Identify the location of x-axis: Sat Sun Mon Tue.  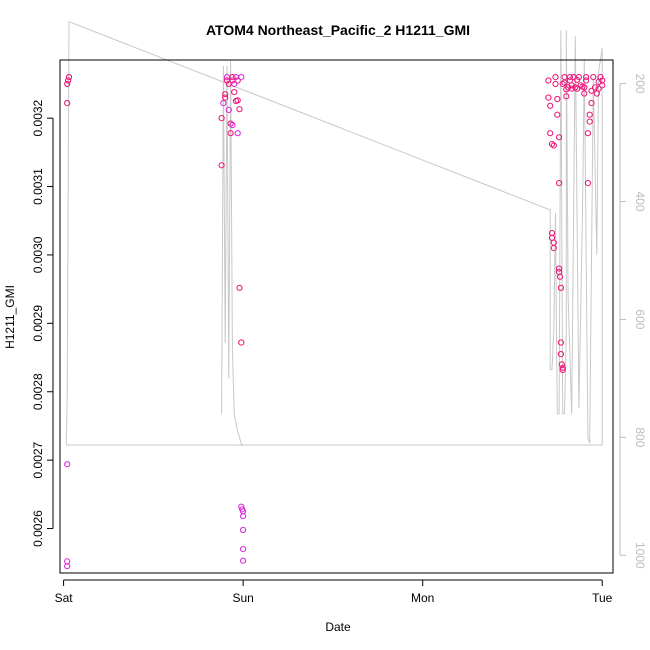
(334, 592).